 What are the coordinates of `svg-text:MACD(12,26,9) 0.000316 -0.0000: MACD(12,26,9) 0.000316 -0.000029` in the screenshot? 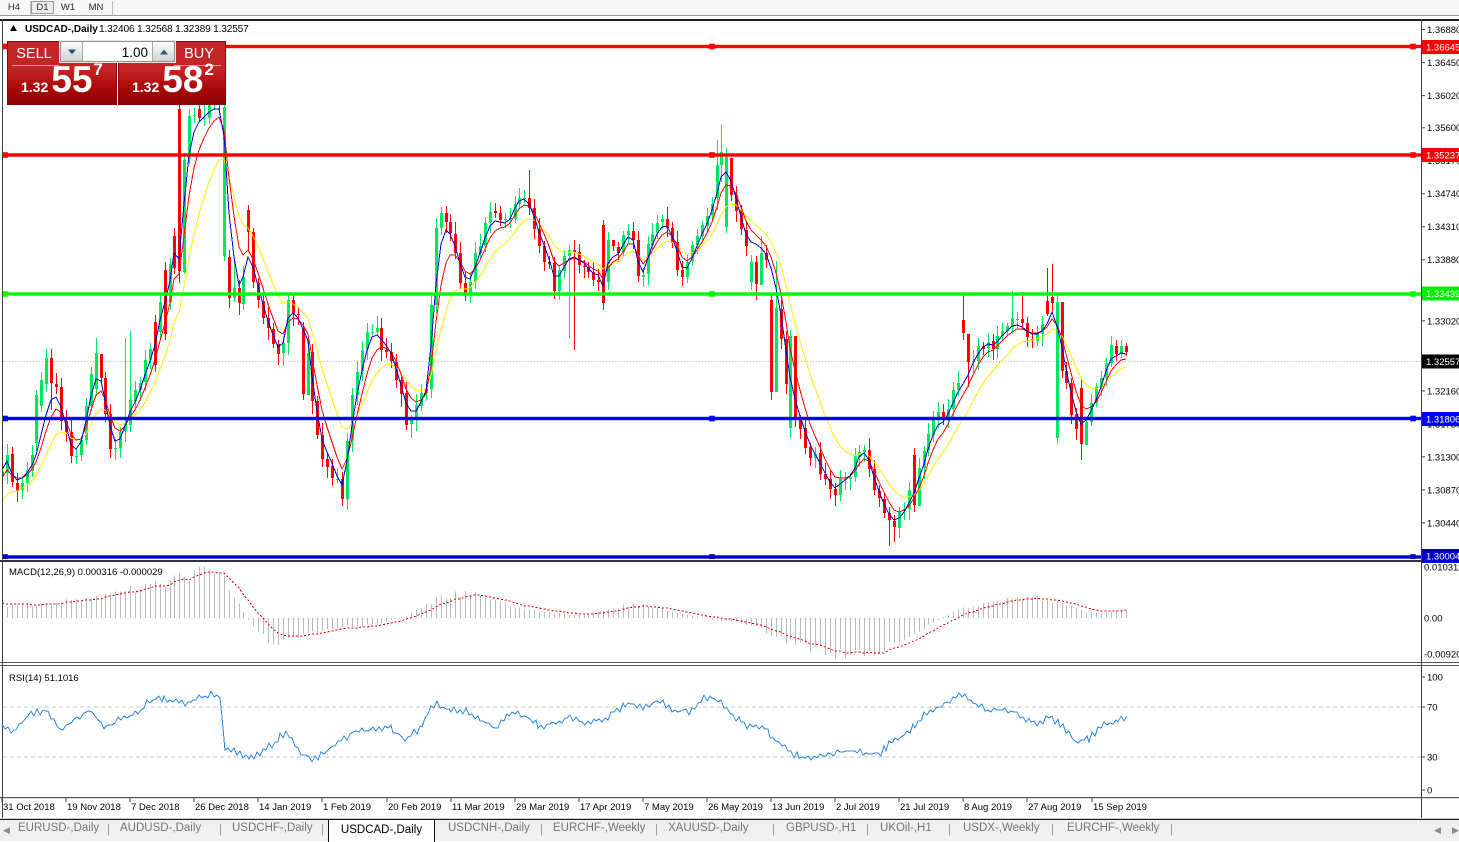 It's located at (86, 572).